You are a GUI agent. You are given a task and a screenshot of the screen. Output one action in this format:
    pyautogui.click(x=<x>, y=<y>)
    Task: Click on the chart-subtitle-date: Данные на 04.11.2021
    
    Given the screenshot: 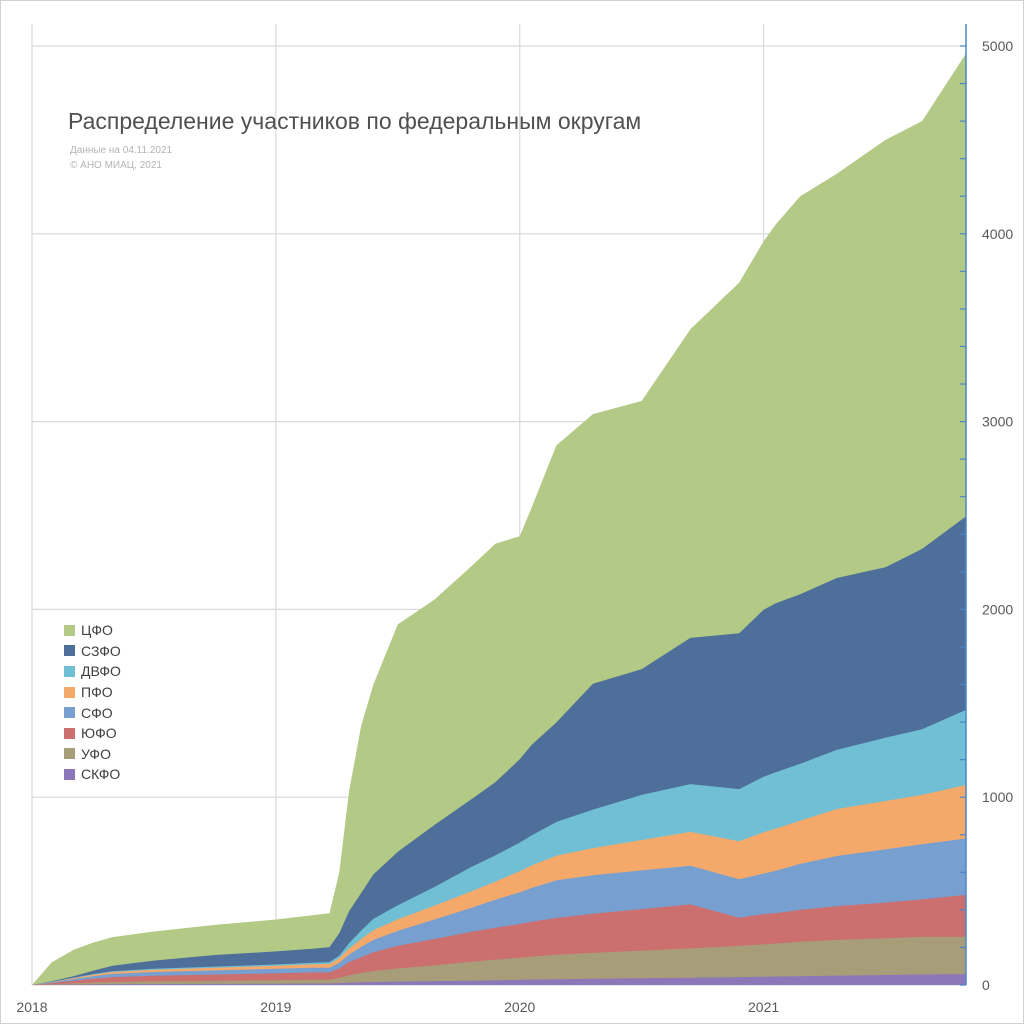 What is the action you would take?
    pyautogui.click(x=121, y=150)
    